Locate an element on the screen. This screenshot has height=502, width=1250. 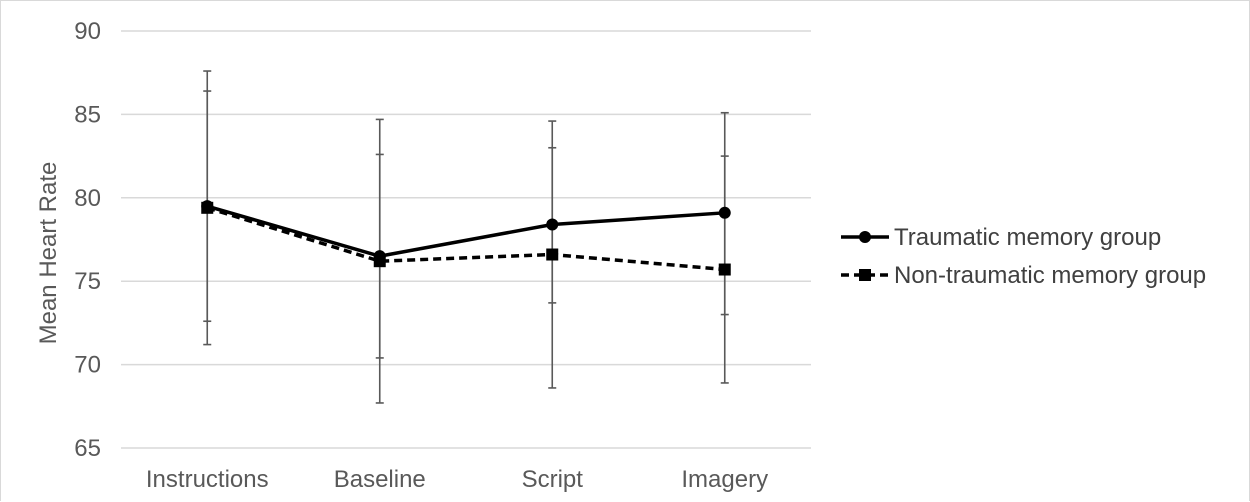
y-tick-label: 85 is located at coordinates (87, 114).